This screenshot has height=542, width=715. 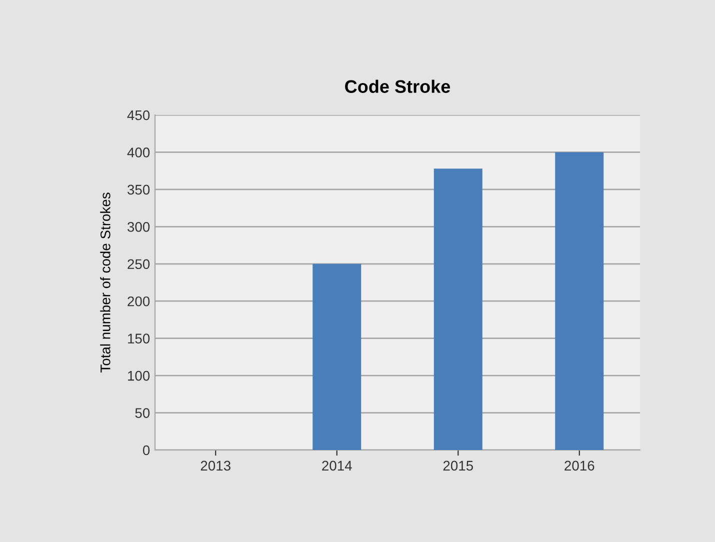 I want to click on y-tick-label: 100, so click(x=139, y=375).